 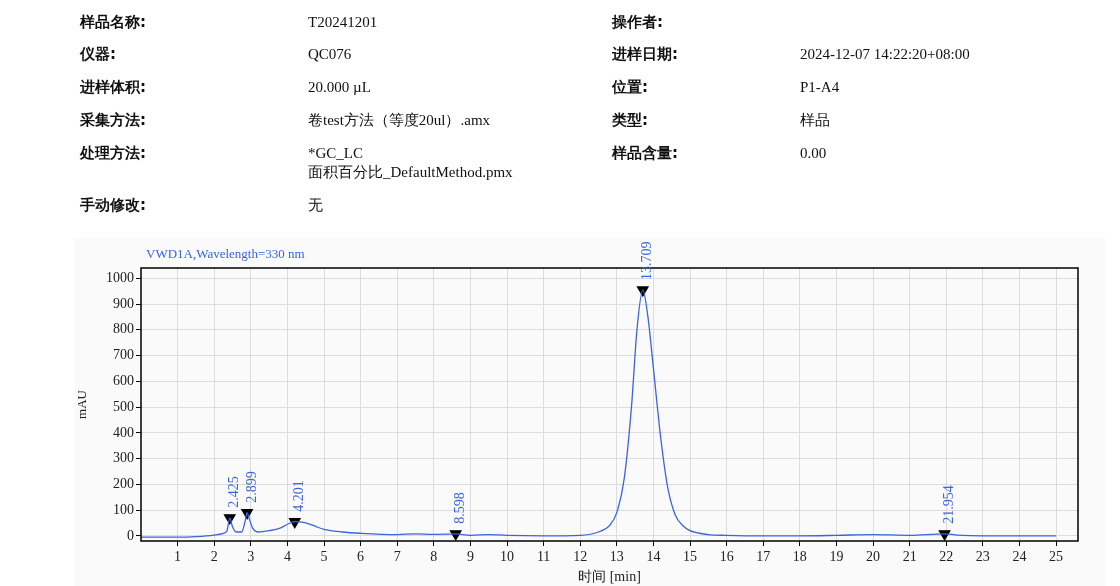 What do you see at coordinates (113, 22) in the screenshot?
I see `text: 样品名称:` at bounding box center [113, 22].